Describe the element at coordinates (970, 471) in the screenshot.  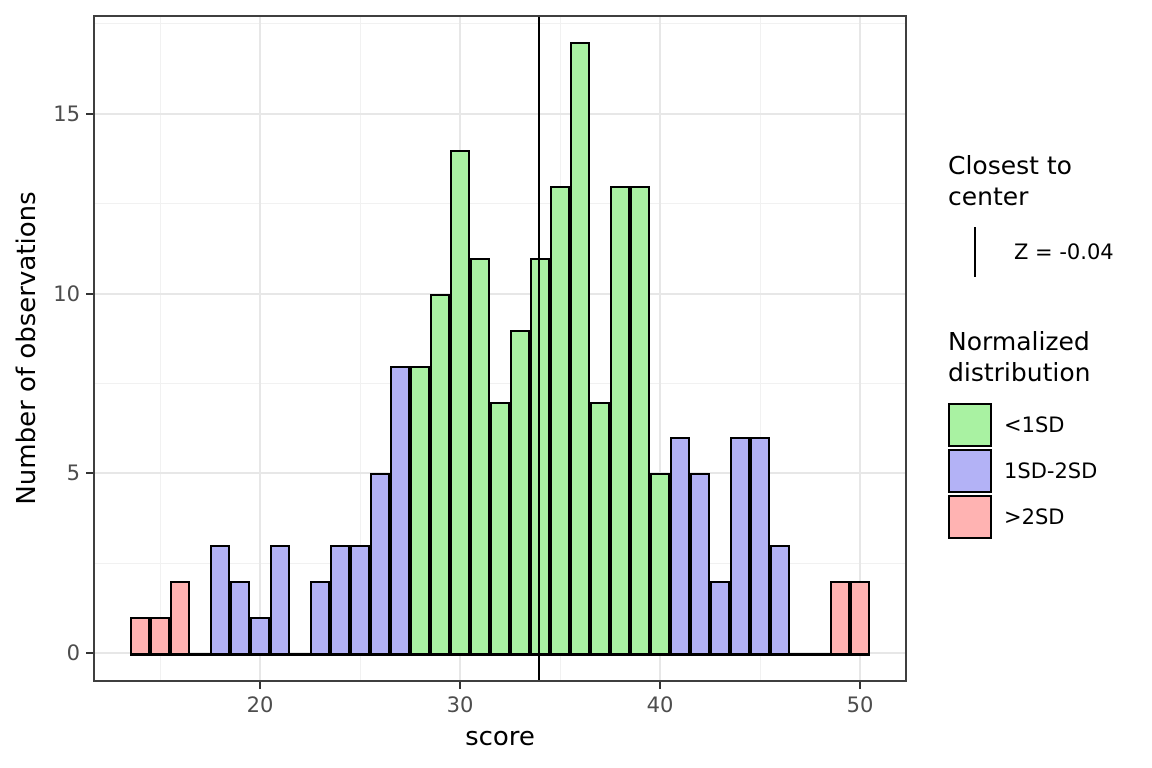
I see `blue-swatch-icon` at that location.